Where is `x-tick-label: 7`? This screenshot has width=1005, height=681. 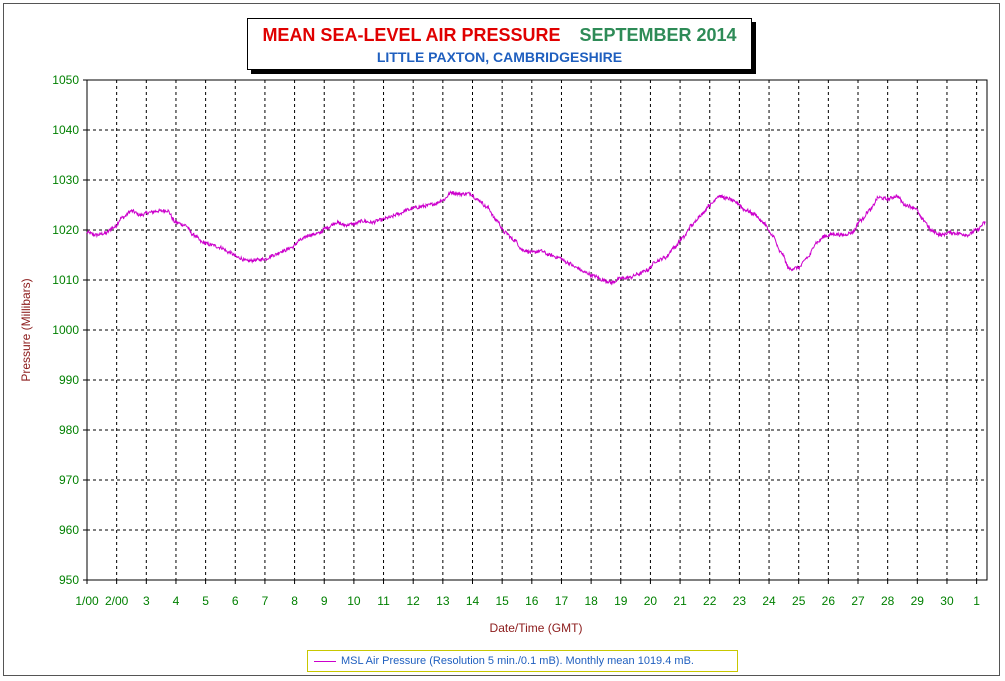 x-tick-label: 7 is located at coordinates (265, 601).